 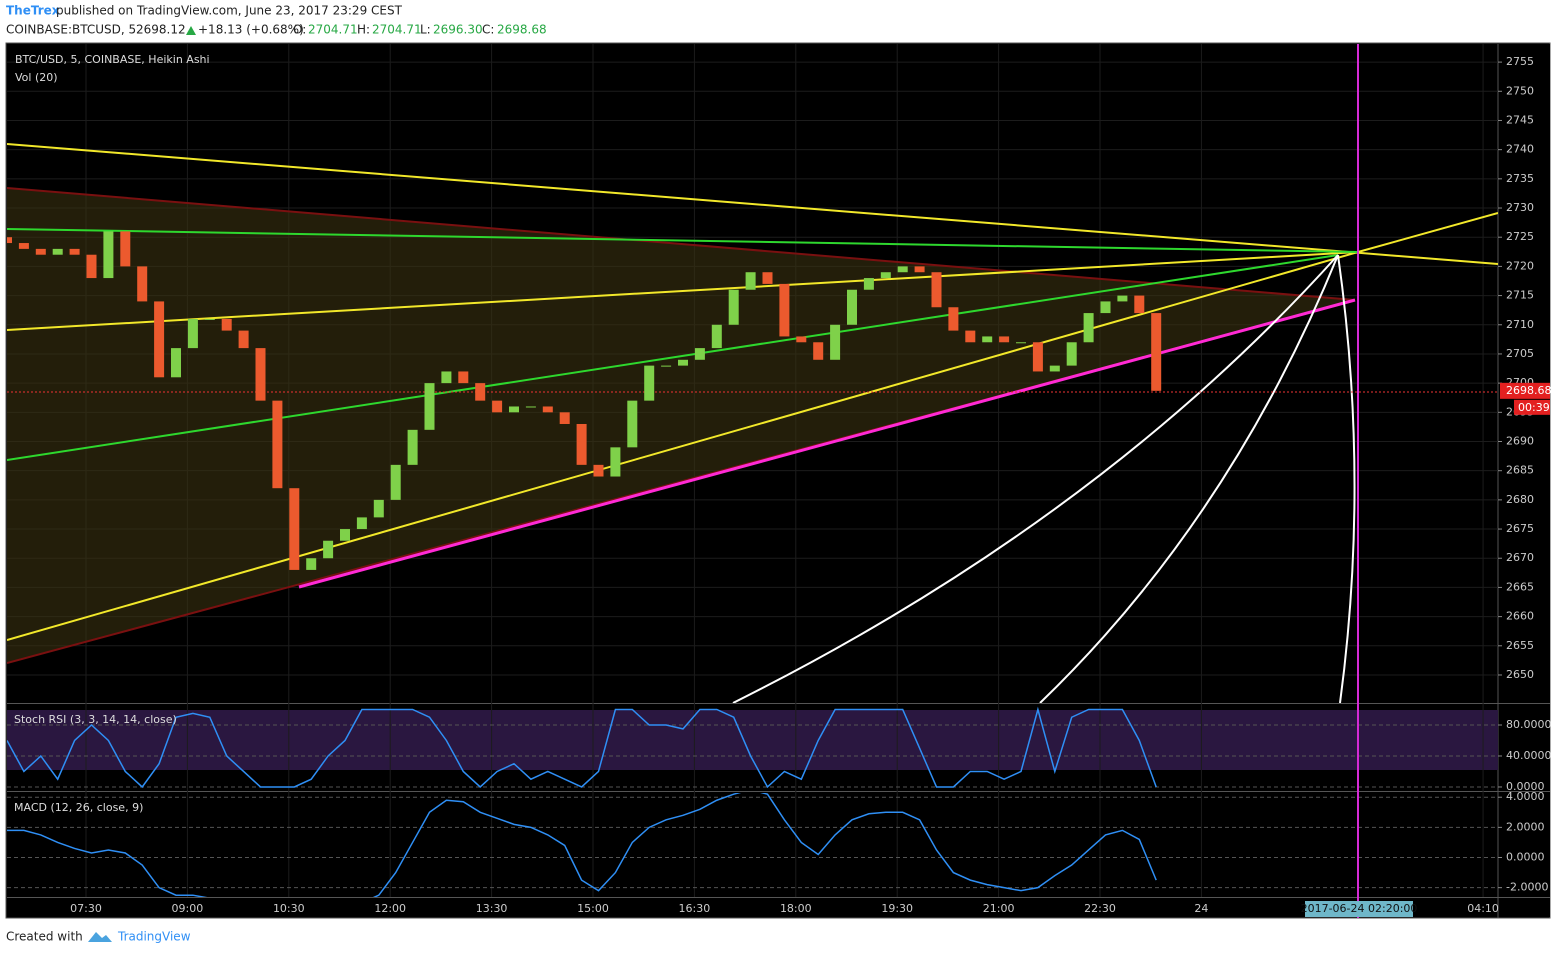 What do you see at coordinates (1520, 236) in the screenshot?
I see `y-tick-label: 2725` at bounding box center [1520, 236].